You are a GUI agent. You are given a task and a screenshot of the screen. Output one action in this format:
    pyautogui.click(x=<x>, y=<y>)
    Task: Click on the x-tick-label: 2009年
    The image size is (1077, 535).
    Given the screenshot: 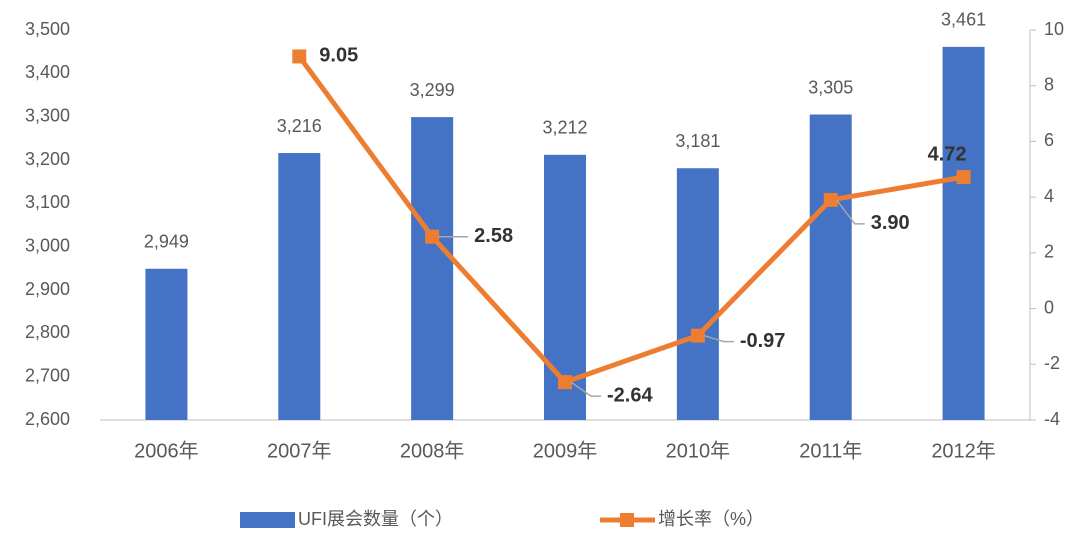 What is the action you would take?
    pyautogui.click(x=565, y=450)
    